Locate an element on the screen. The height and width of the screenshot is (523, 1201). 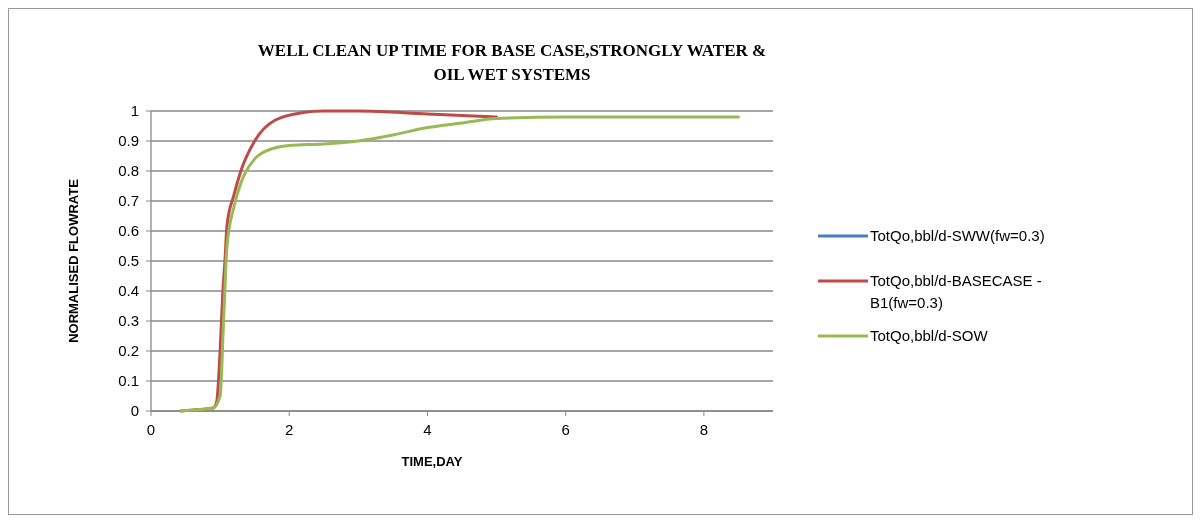
y-tick-label: 0.5 is located at coordinates (128, 260).